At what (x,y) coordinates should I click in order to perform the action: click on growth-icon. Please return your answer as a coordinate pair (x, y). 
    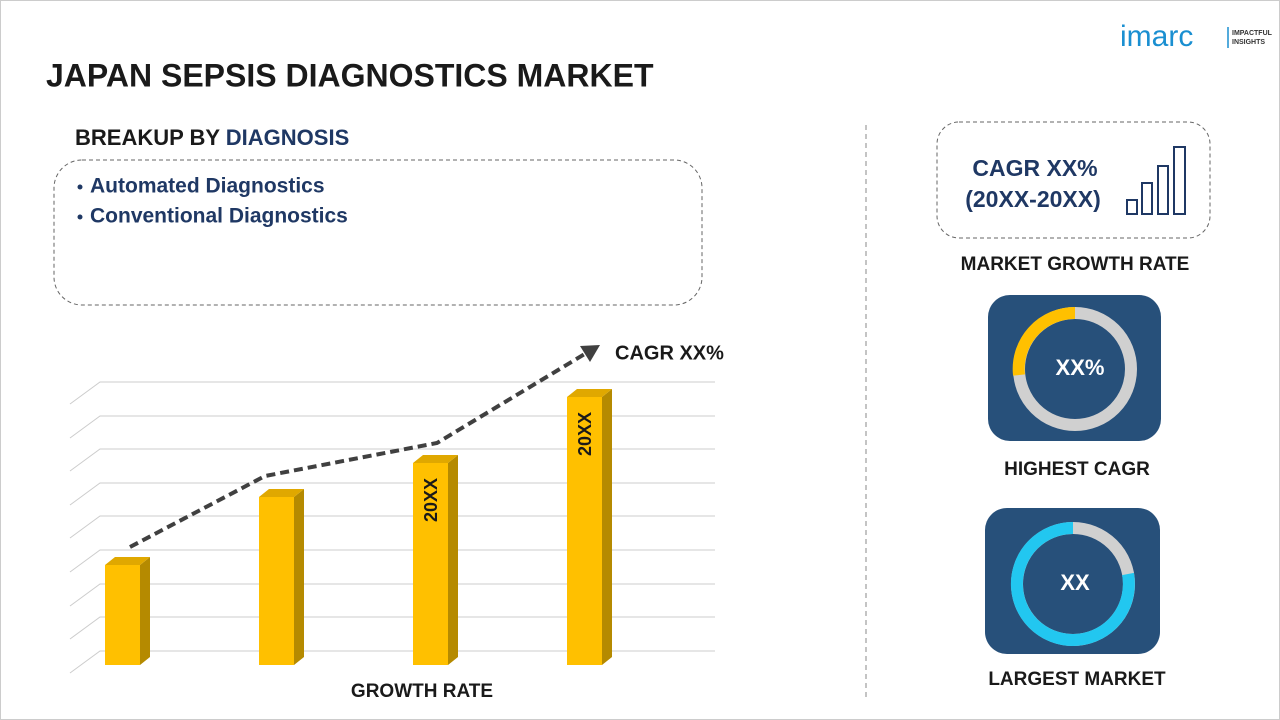
    Looking at the image, I should click on (1156, 180).